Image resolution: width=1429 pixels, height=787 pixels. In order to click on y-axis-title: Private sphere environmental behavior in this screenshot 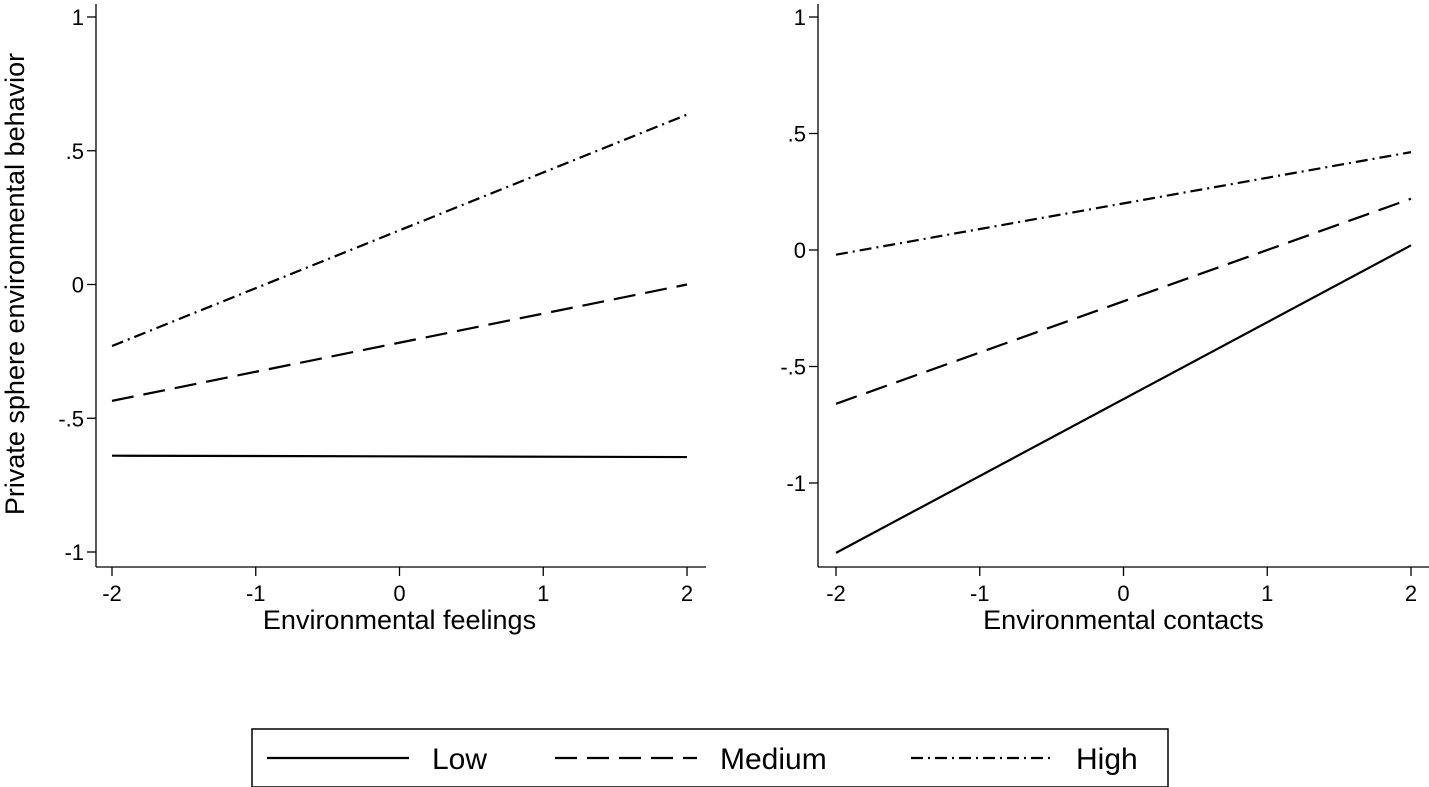, I will do `click(15, 284)`.